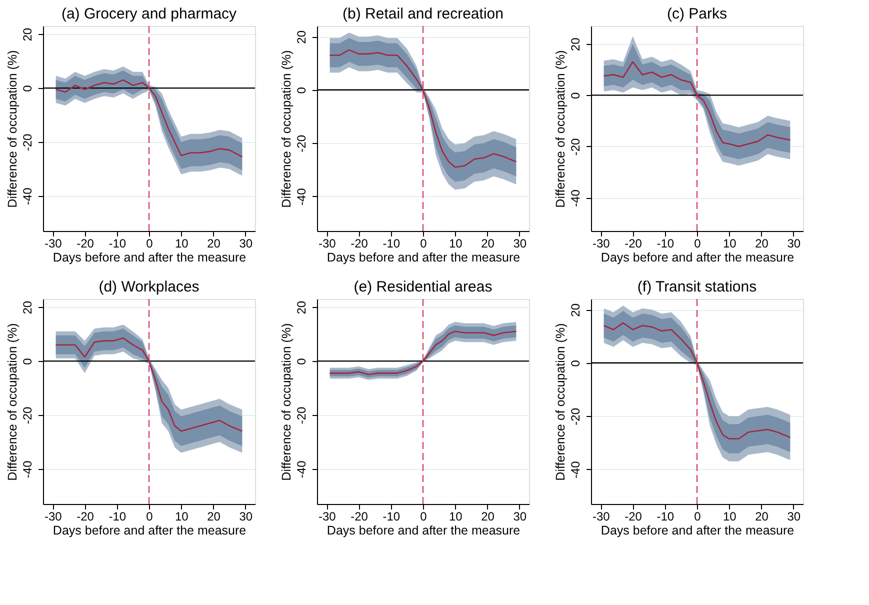  What do you see at coordinates (697, 287) in the screenshot?
I see `chart-title: (f) Transit stations` at bounding box center [697, 287].